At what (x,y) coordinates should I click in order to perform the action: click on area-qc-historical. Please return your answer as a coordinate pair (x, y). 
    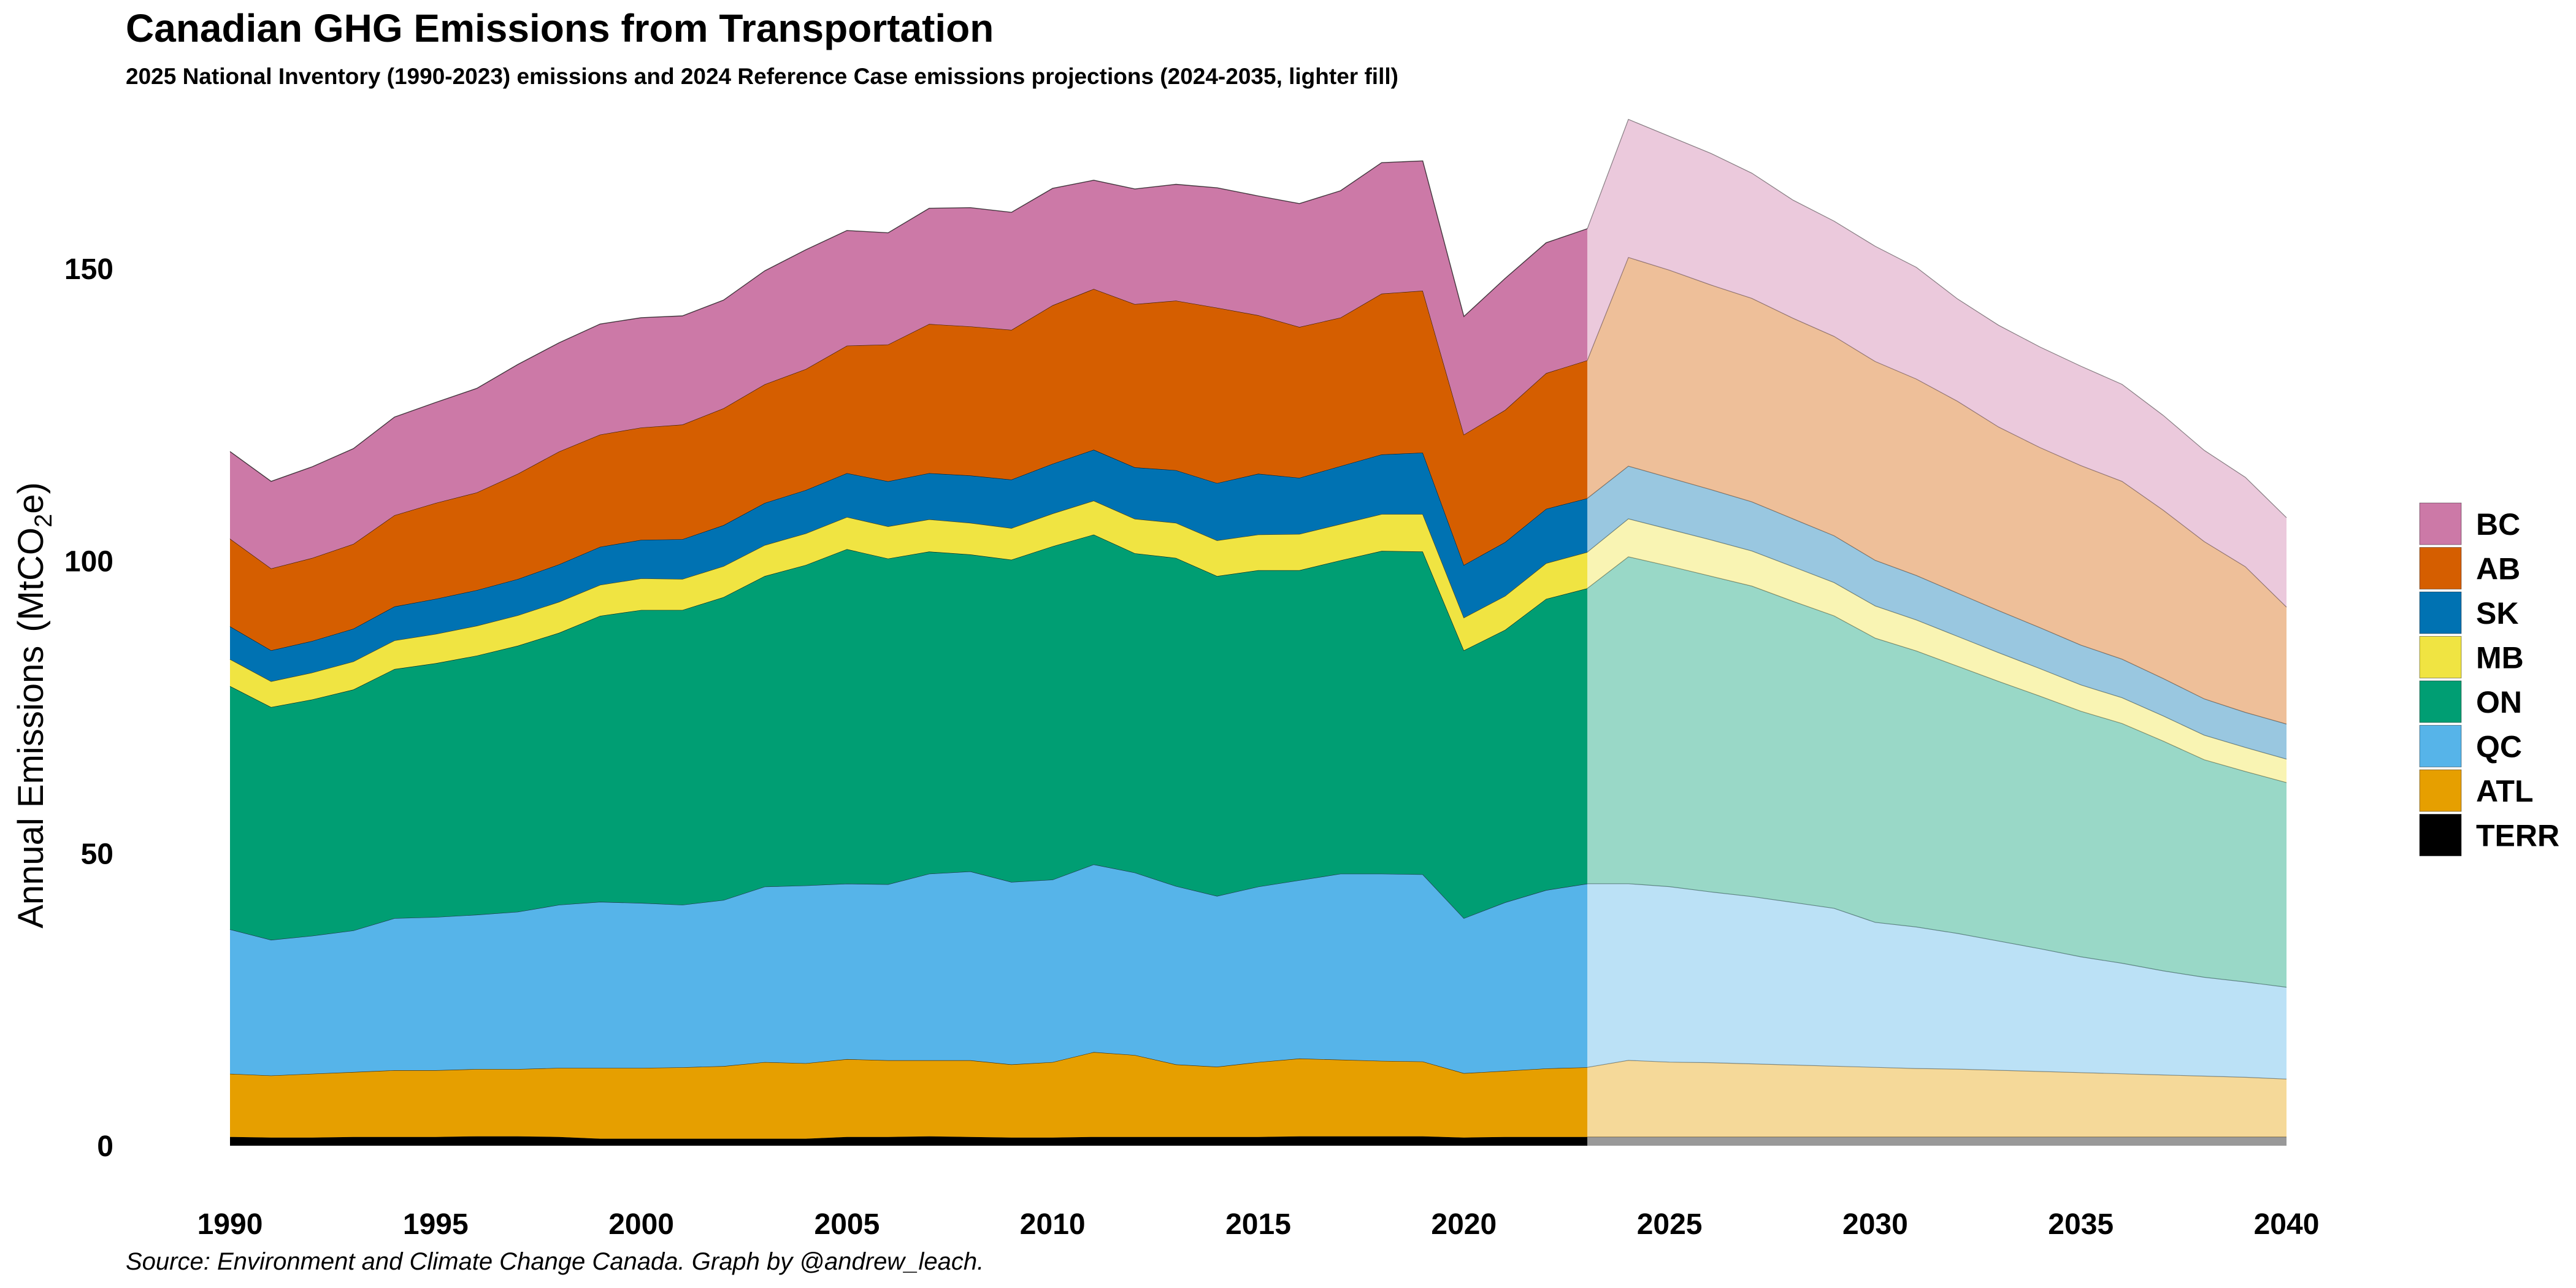
    Looking at the image, I should click on (908, 970).